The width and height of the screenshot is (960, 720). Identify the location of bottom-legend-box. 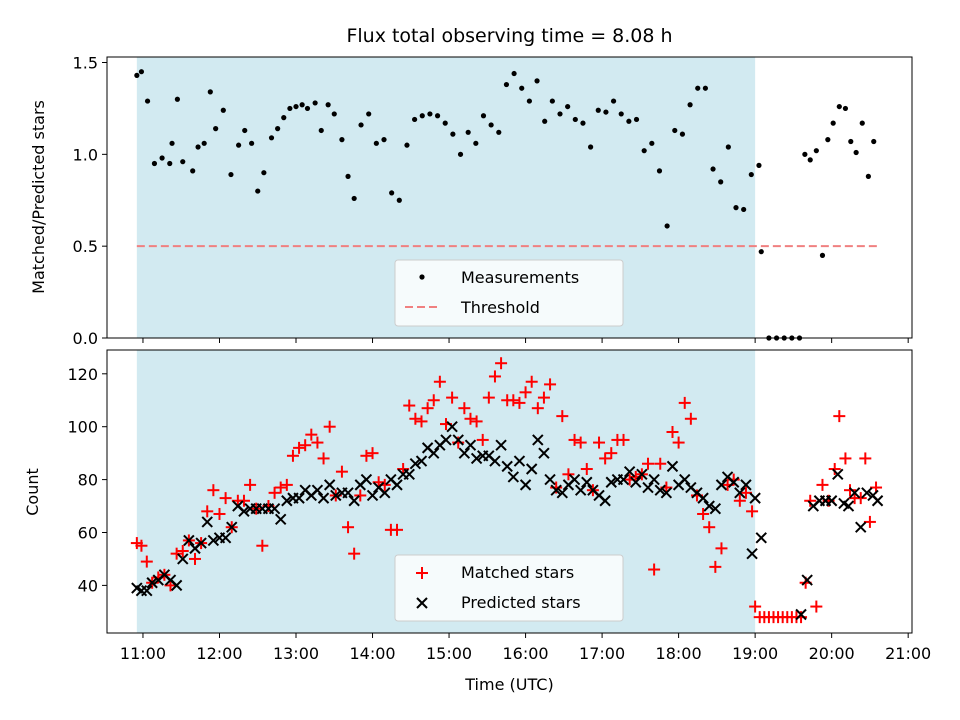
(509, 588).